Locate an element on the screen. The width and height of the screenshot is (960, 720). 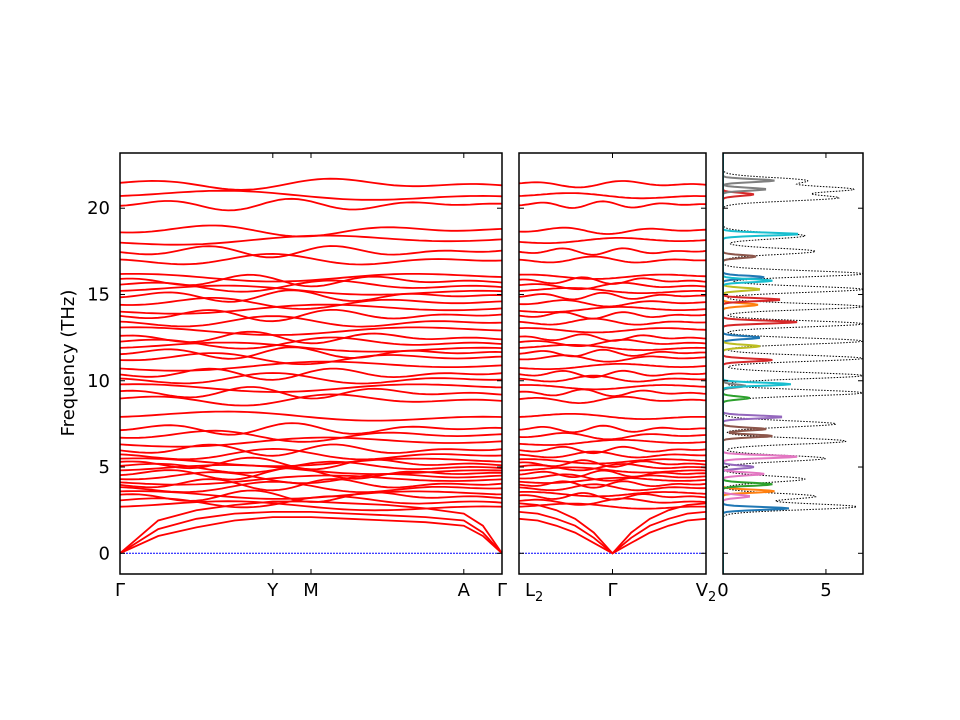
x-tick-label: V2 is located at coordinates (706, 592).